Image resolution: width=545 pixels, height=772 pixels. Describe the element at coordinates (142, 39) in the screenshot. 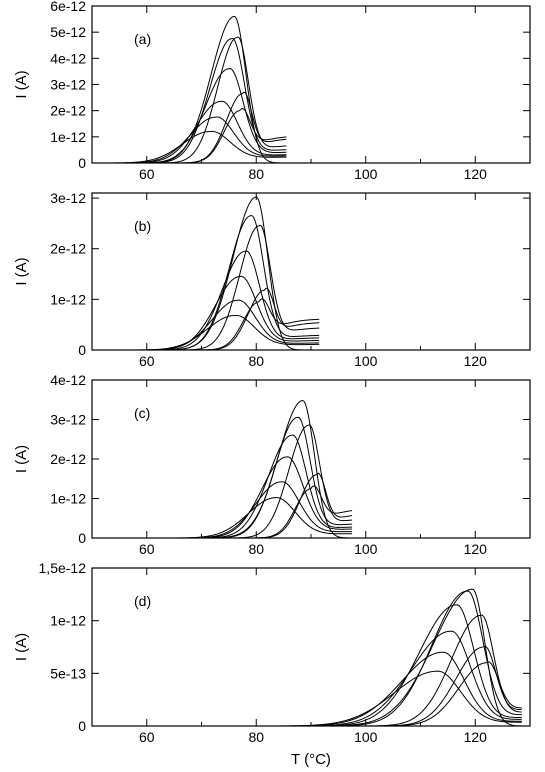

I see `panel-label: (a)` at that location.